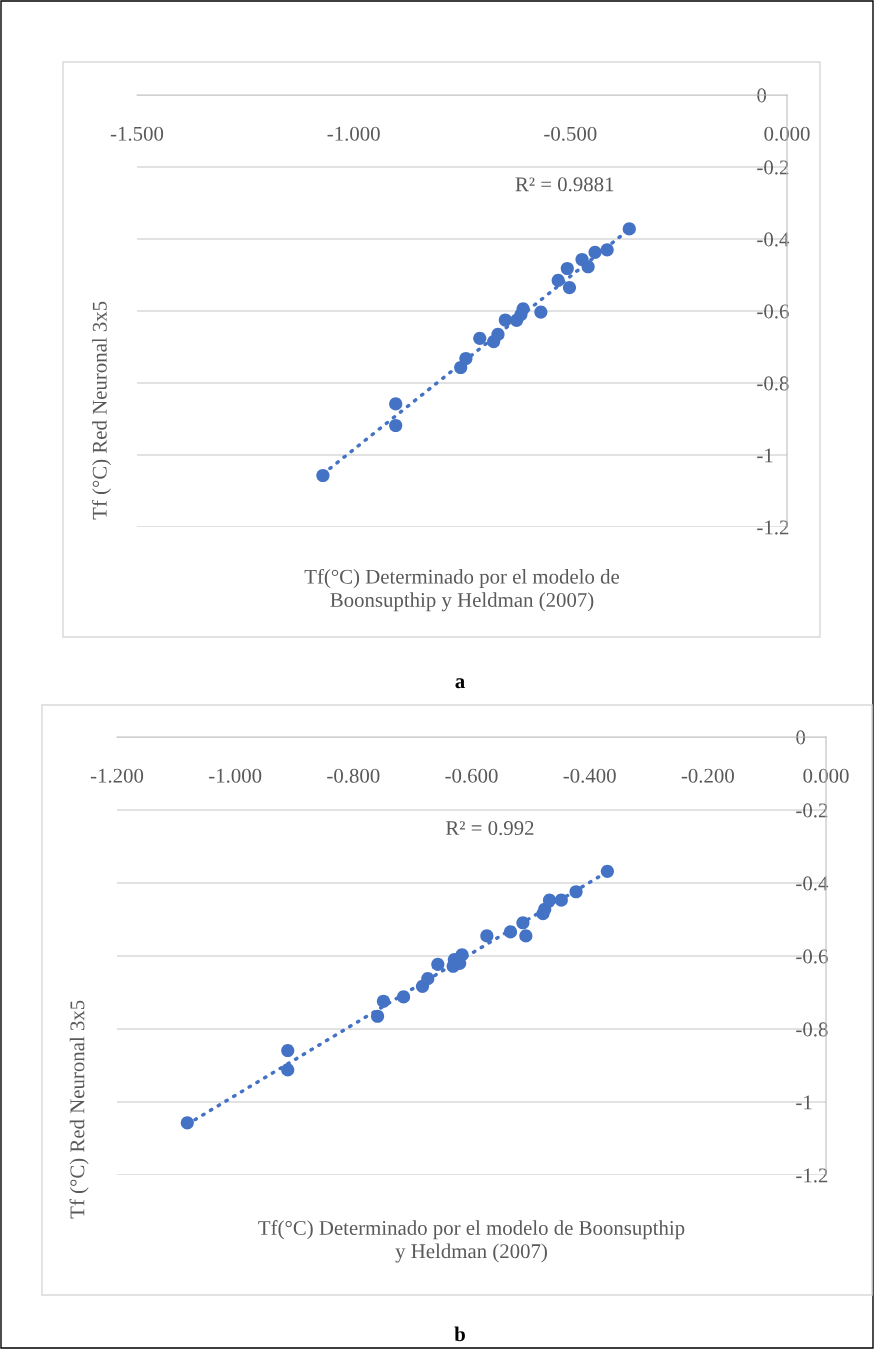 The image size is (874, 1349). What do you see at coordinates (117, 775) in the screenshot?
I see `x-tick-label: -1.200` at bounding box center [117, 775].